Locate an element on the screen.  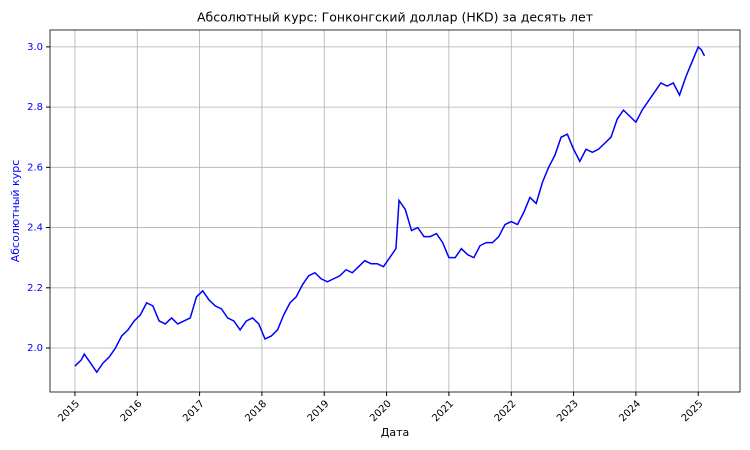
y-tick-label: 2.8 is located at coordinates (35, 107).